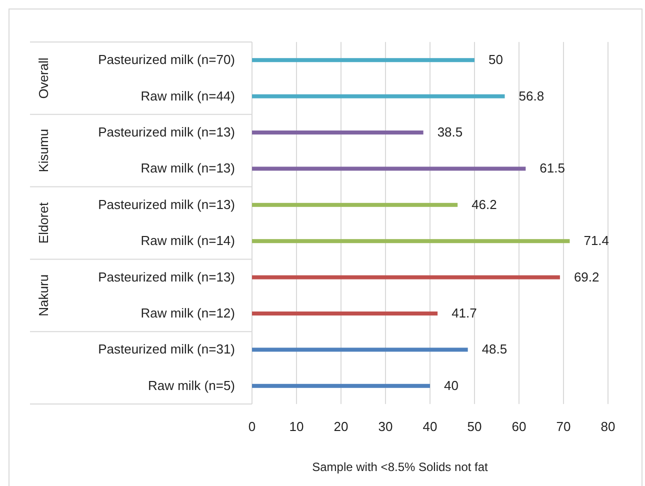 The height and width of the screenshot is (486, 645). What do you see at coordinates (430, 426) in the screenshot?
I see `x-tick-label: 40` at bounding box center [430, 426].